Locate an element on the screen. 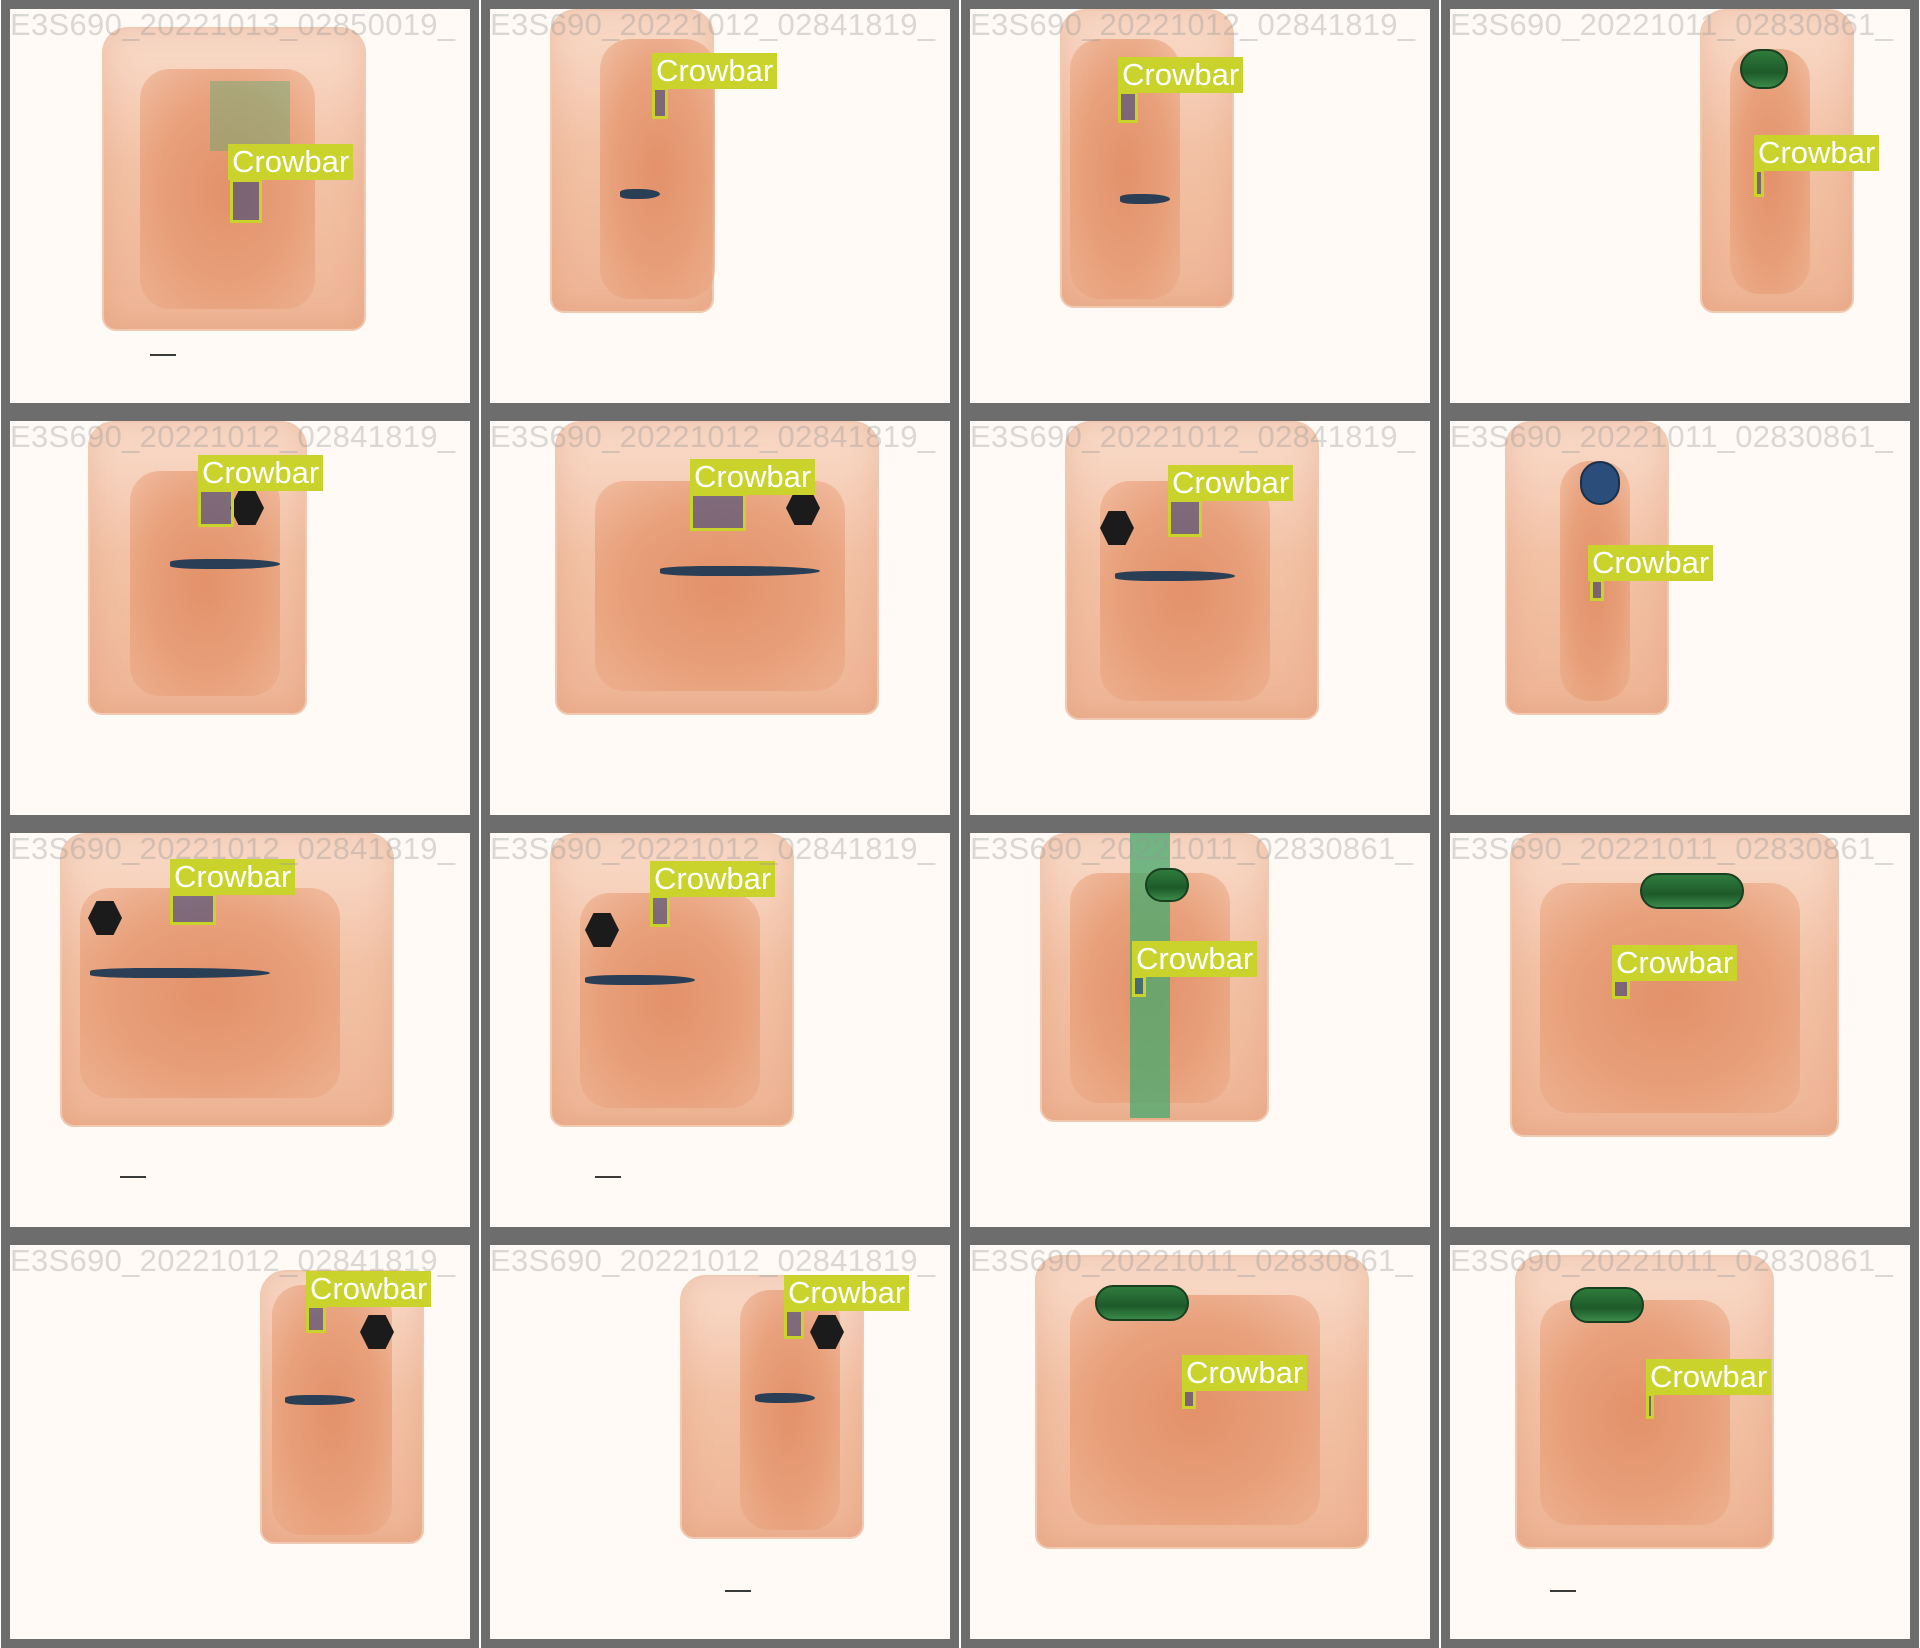 The width and height of the screenshot is (1920, 1648). image-filename: E3S690_20221013_02850019_ is located at coordinates (233, 24).